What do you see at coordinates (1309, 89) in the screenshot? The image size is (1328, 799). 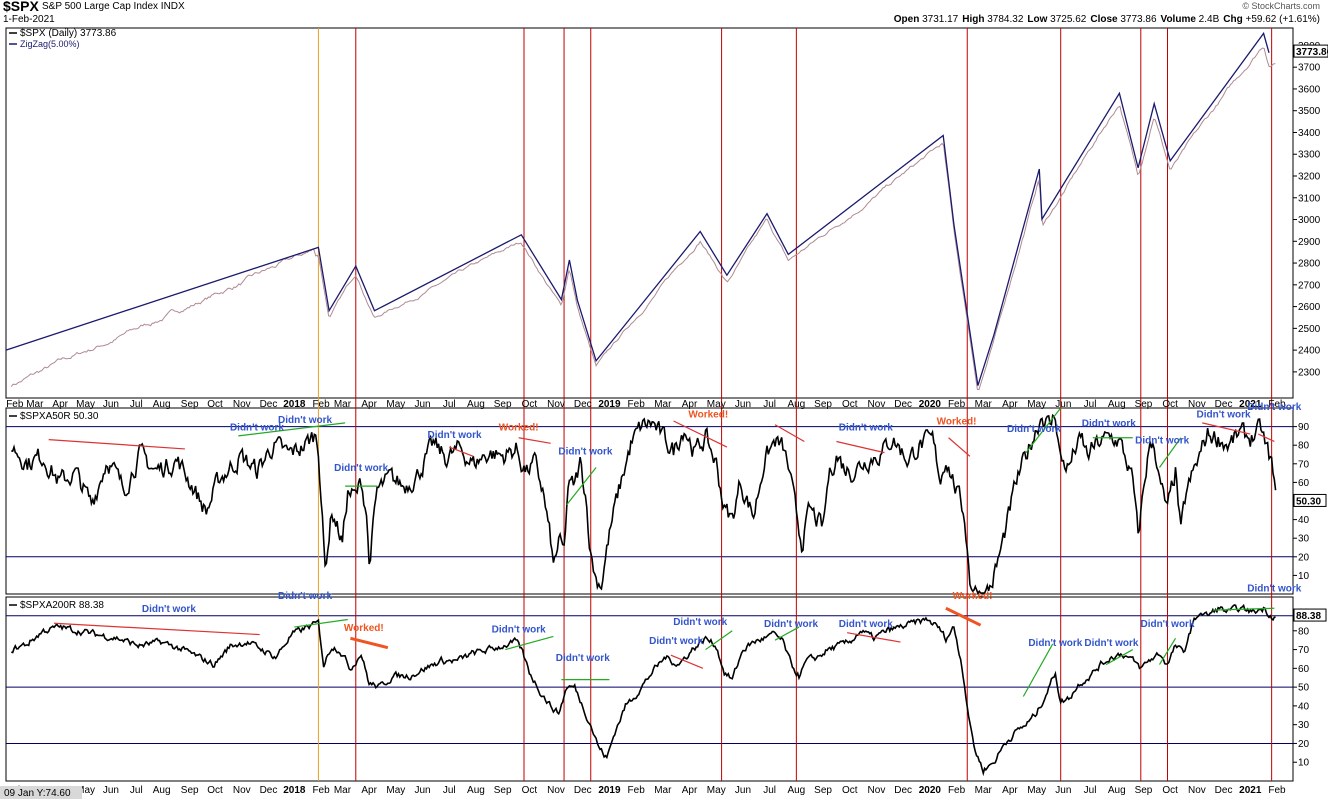 I see `y-tick-label: 3600` at bounding box center [1309, 89].